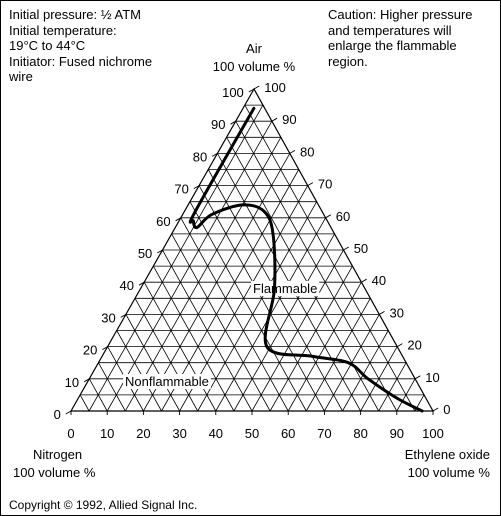 Image resolution: width=501 pixels, height=516 pixels. What do you see at coordinates (288, 433) in the screenshot?
I see `tick-label-bottom: 60` at bounding box center [288, 433].